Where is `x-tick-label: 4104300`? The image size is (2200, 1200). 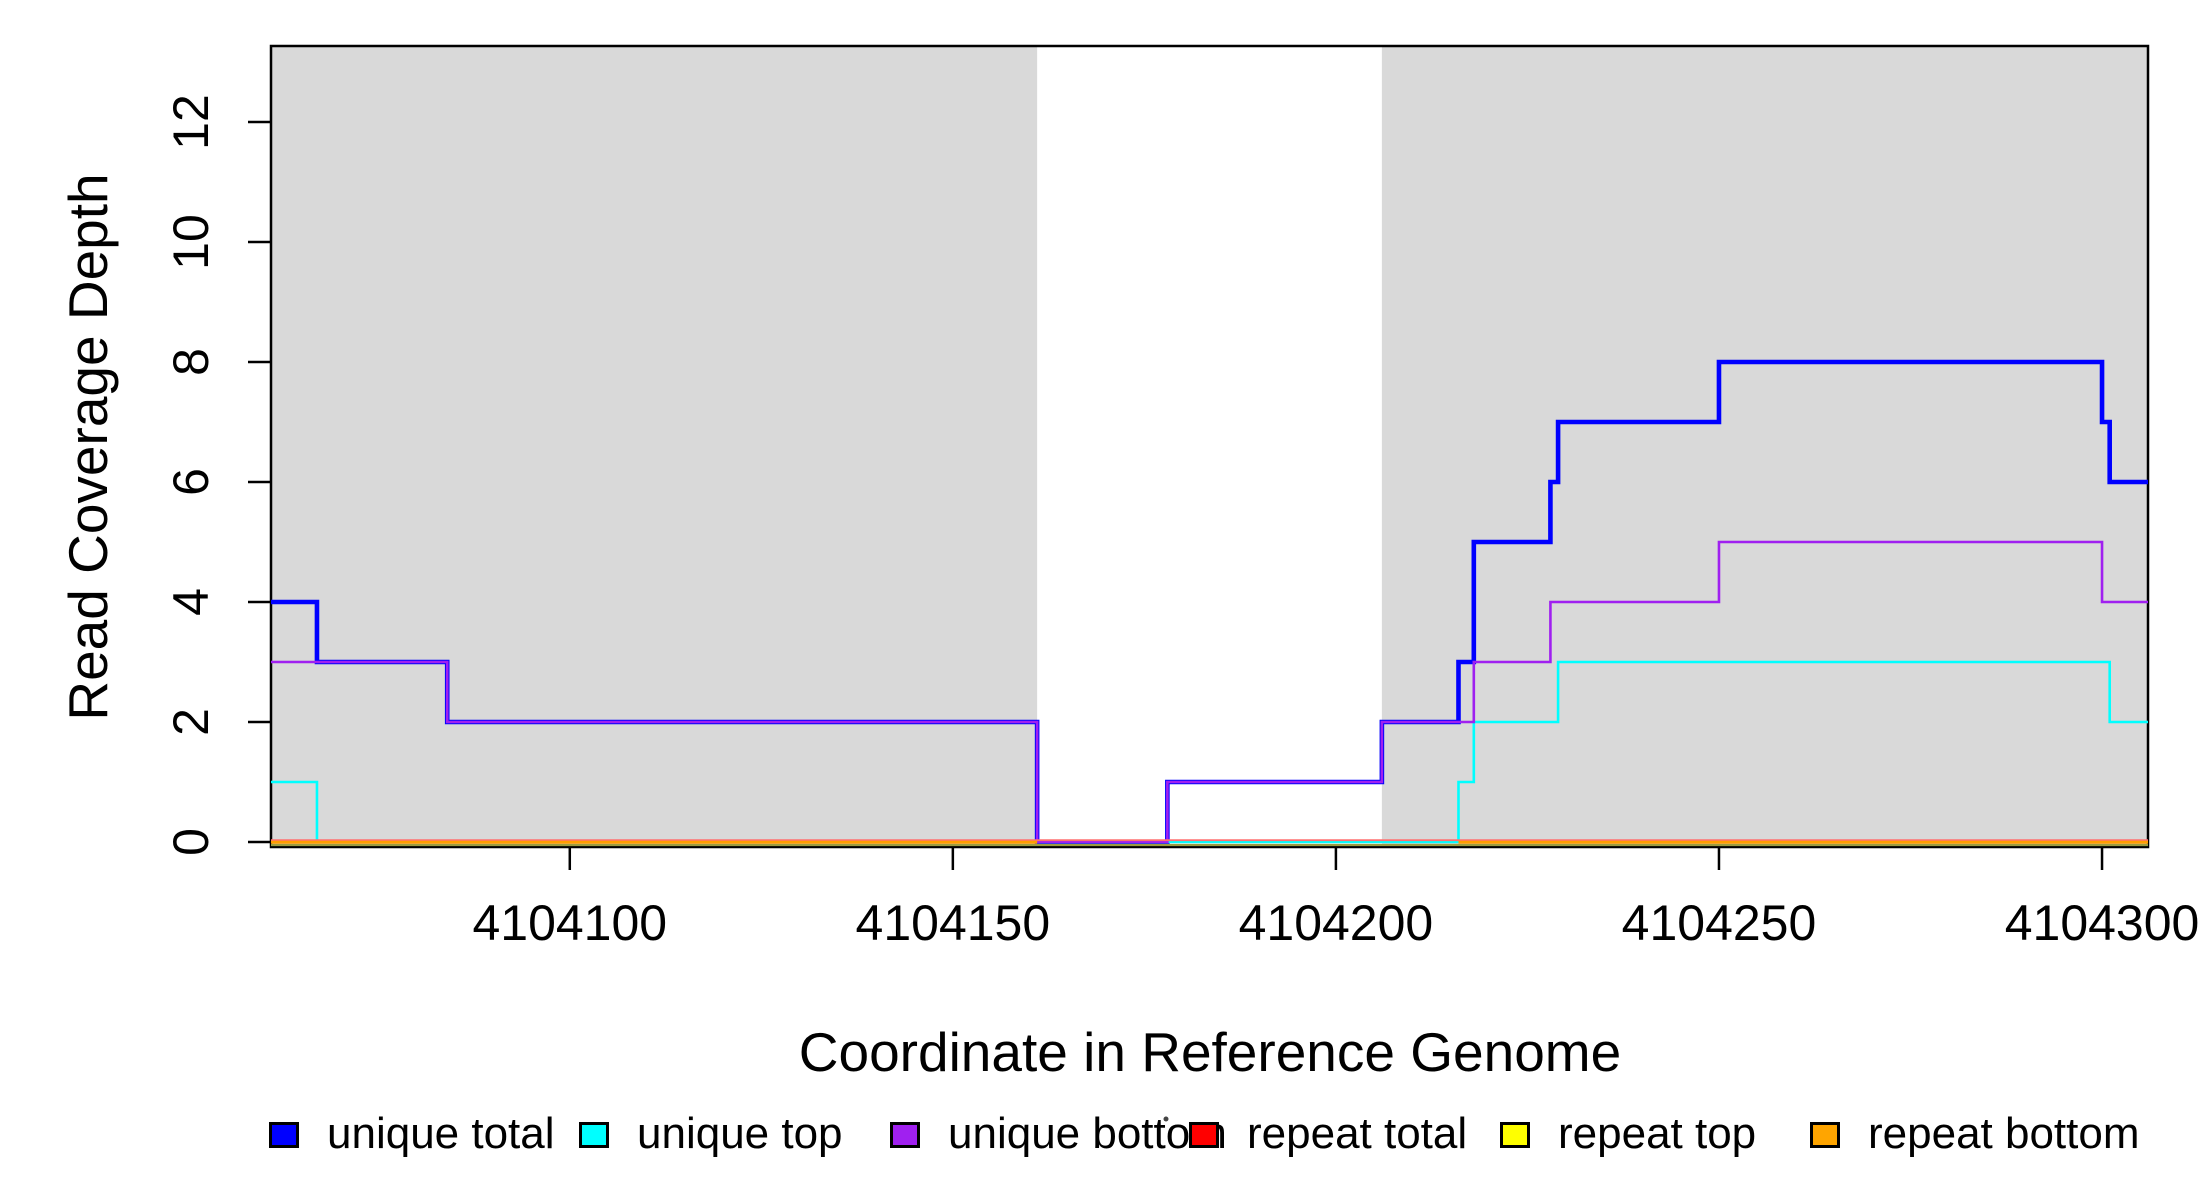 x-tick-label: 4104300 is located at coordinates (2102, 923).